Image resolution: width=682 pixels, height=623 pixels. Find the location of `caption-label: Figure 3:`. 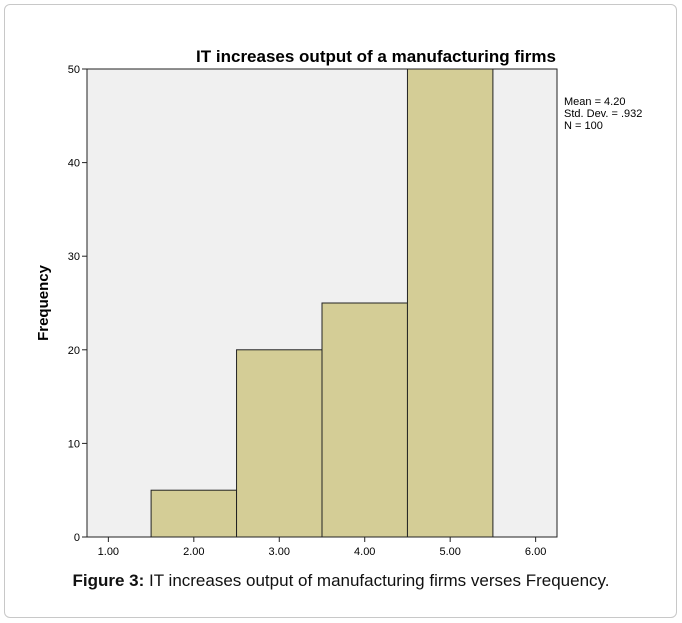

caption-label: Figure 3: is located at coordinates (108, 580).